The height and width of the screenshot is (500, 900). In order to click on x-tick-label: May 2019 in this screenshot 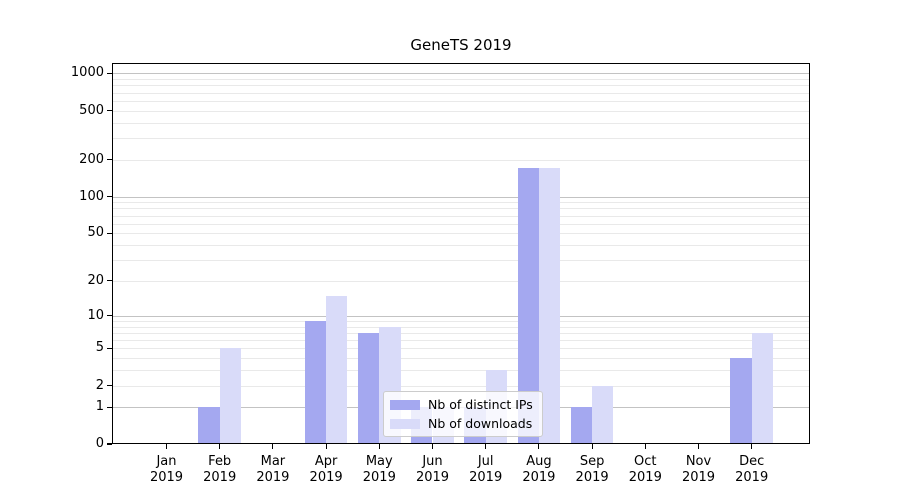, I will do `click(379, 469)`.